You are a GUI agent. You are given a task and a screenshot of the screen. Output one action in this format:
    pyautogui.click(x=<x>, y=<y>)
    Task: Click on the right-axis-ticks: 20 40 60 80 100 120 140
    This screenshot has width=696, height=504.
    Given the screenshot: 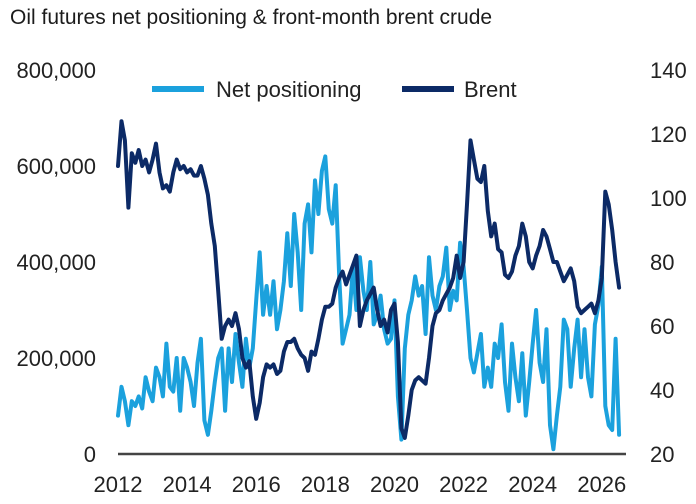 What is the action you would take?
    pyautogui.click(x=668, y=262)
    